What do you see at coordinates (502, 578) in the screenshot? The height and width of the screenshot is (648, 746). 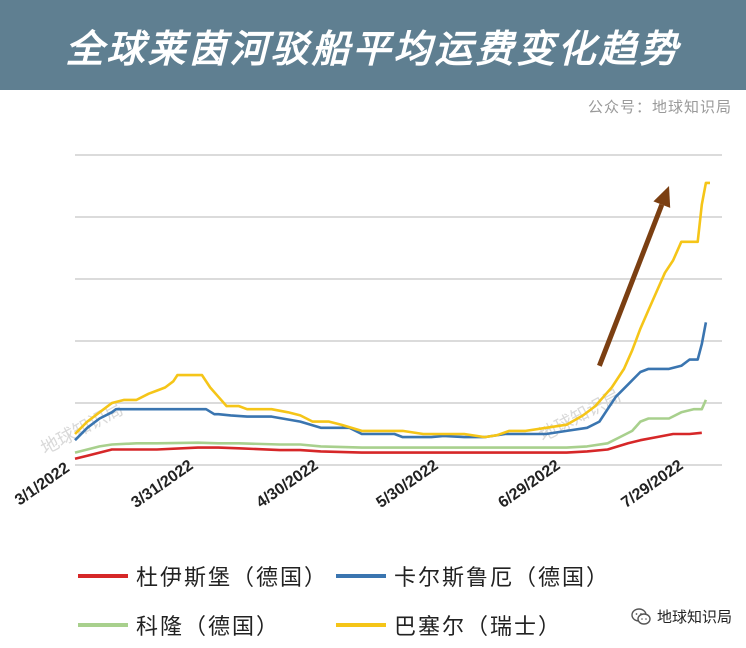 I see `legend-label-karlsruhe: 卡尔斯鲁厄（德国）` at bounding box center [502, 578].